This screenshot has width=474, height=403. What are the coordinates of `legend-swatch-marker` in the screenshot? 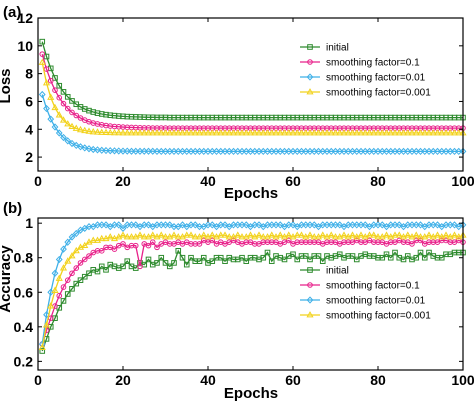 It's located at (310, 77).